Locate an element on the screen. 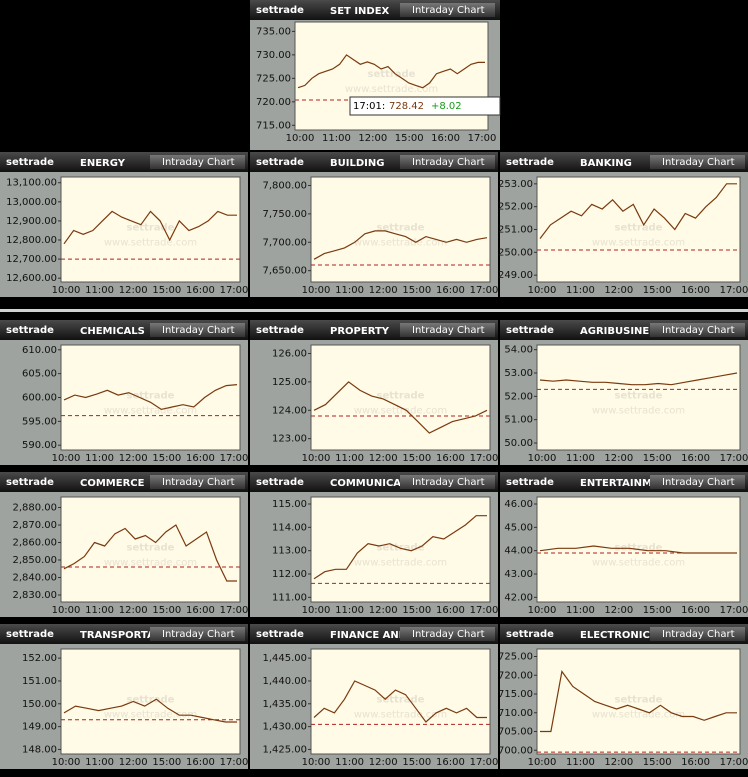  y-tick-label: 13,000.00 is located at coordinates (31, 202).